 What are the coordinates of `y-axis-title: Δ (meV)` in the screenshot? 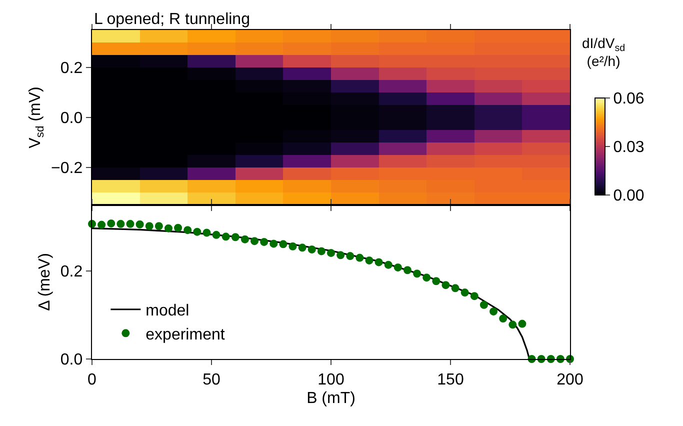 It's located at (45, 282).